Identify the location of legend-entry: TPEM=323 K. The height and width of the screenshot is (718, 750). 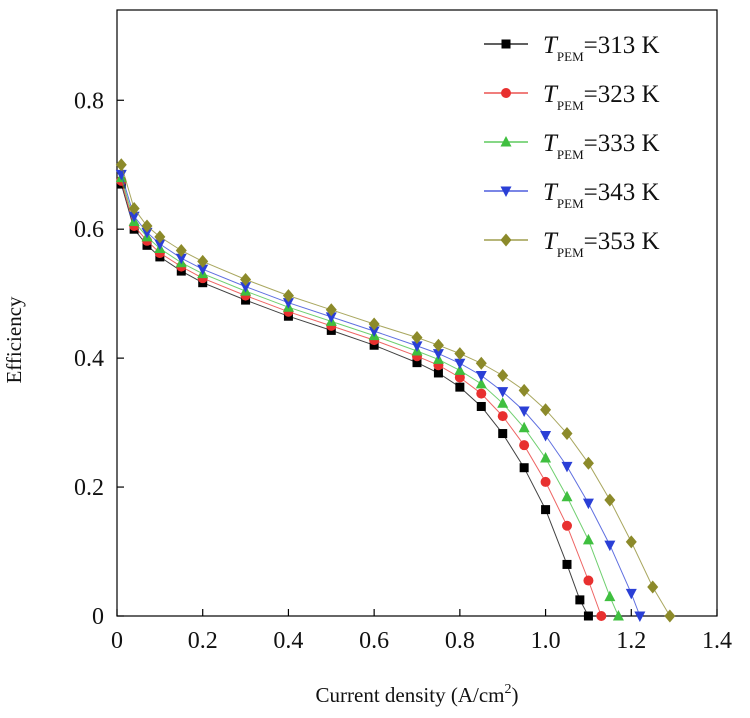
(572, 97).